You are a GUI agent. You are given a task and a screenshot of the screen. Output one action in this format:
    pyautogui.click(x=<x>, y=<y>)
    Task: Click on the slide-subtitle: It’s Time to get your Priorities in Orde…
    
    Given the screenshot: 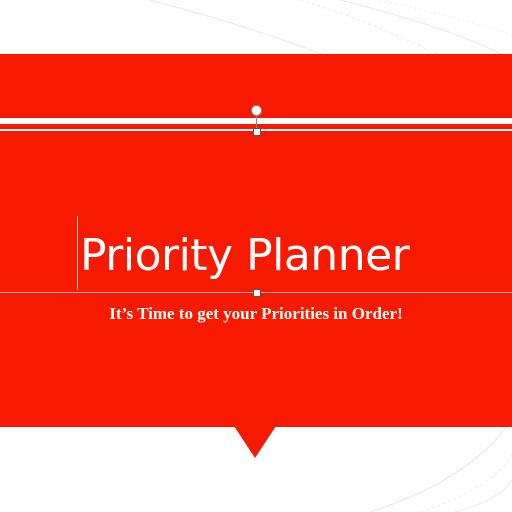 What is the action you would take?
    pyautogui.click(x=256, y=313)
    